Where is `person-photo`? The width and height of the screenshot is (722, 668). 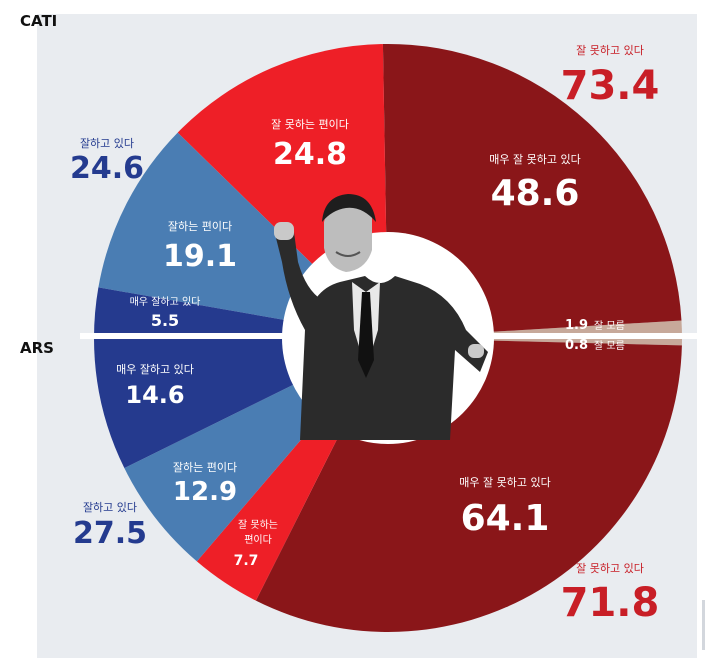
person-photo is located at coordinates (381, 317).